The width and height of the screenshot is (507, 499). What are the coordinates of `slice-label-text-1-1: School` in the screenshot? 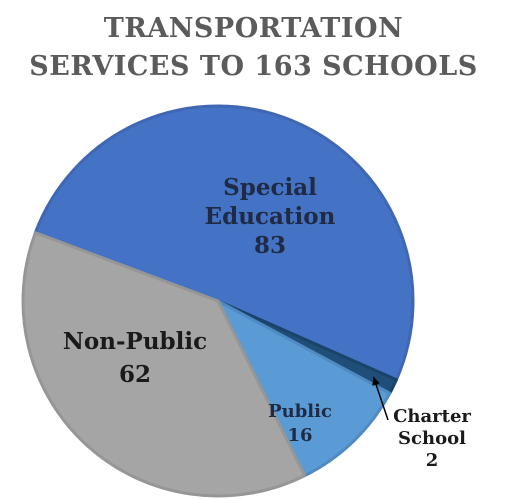 It's located at (432, 438).